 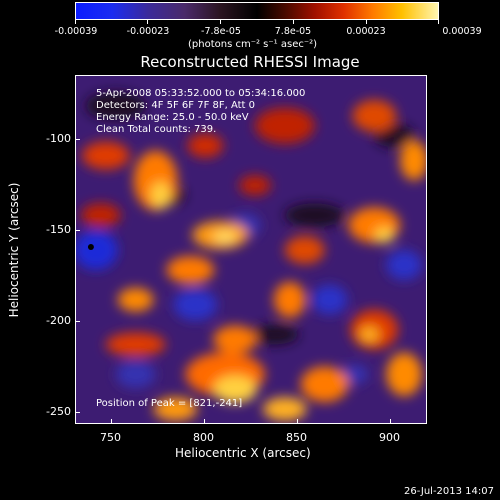 I want to click on info-clean-counts: Clean Total counts: 739., so click(x=156, y=129).